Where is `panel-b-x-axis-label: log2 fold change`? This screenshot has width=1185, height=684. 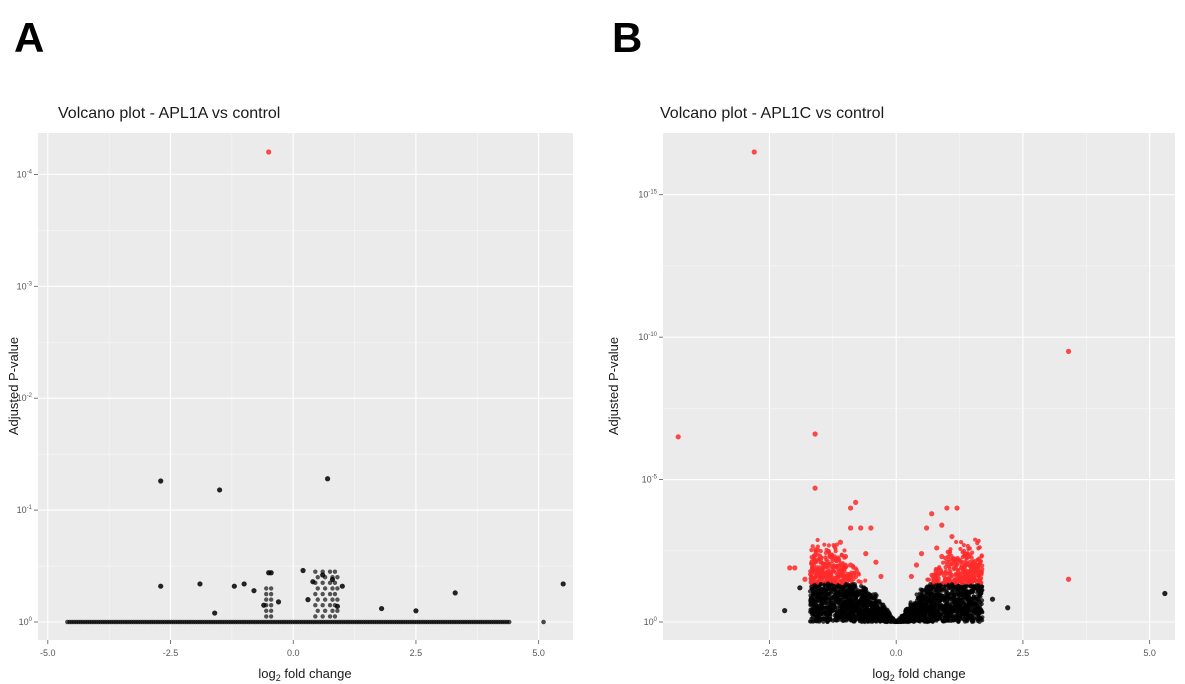 panel-b-x-axis-label: log2 fold change is located at coordinates (918, 674).